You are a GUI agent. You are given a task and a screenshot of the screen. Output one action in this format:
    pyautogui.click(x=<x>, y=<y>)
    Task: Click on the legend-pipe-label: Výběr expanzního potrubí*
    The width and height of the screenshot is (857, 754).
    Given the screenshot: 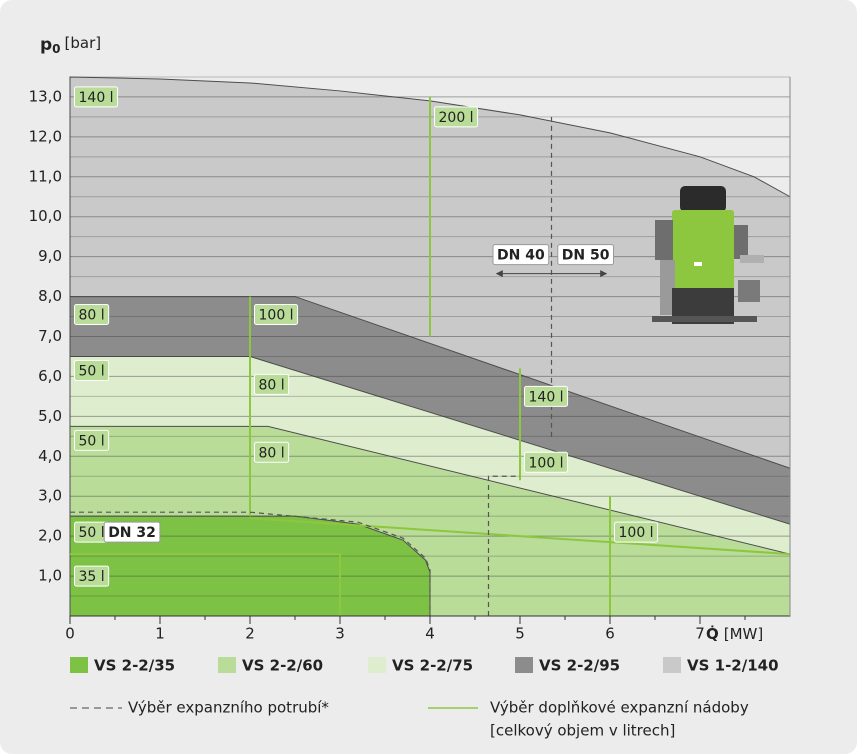 What is the action you would take?
    pyautogui.click(x=228, y=708)
    